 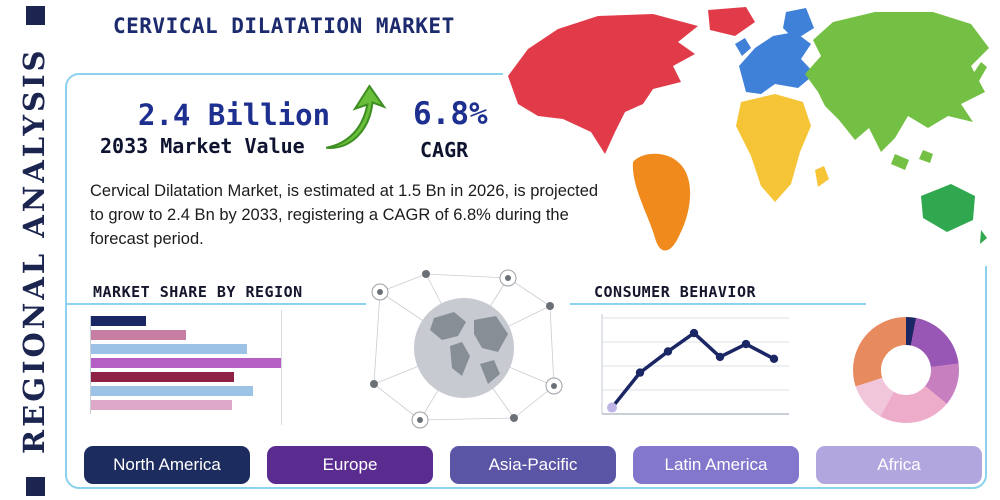 I want to click on region-uk, so click(x=743, y=47).